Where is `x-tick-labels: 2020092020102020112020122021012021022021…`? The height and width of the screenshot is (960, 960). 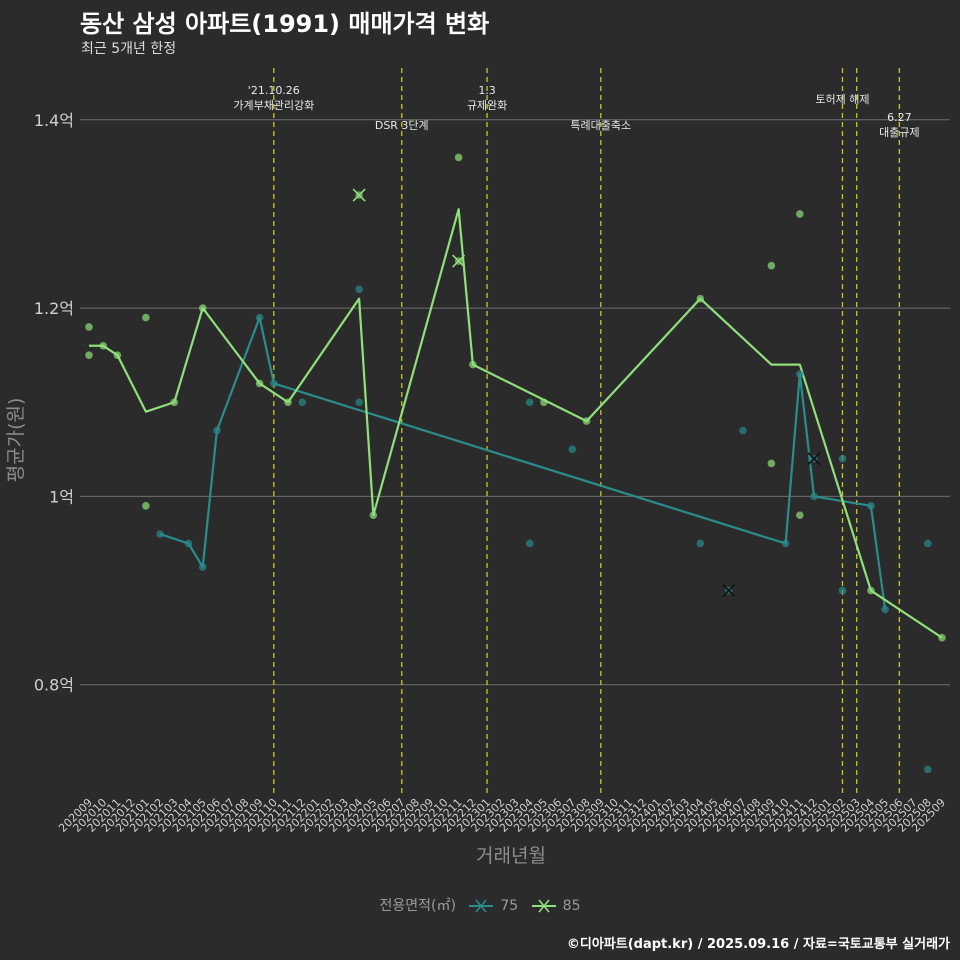 x-tick-labels: 2020092020102020112020122021012021022021… is located at coordinates (502, 815).